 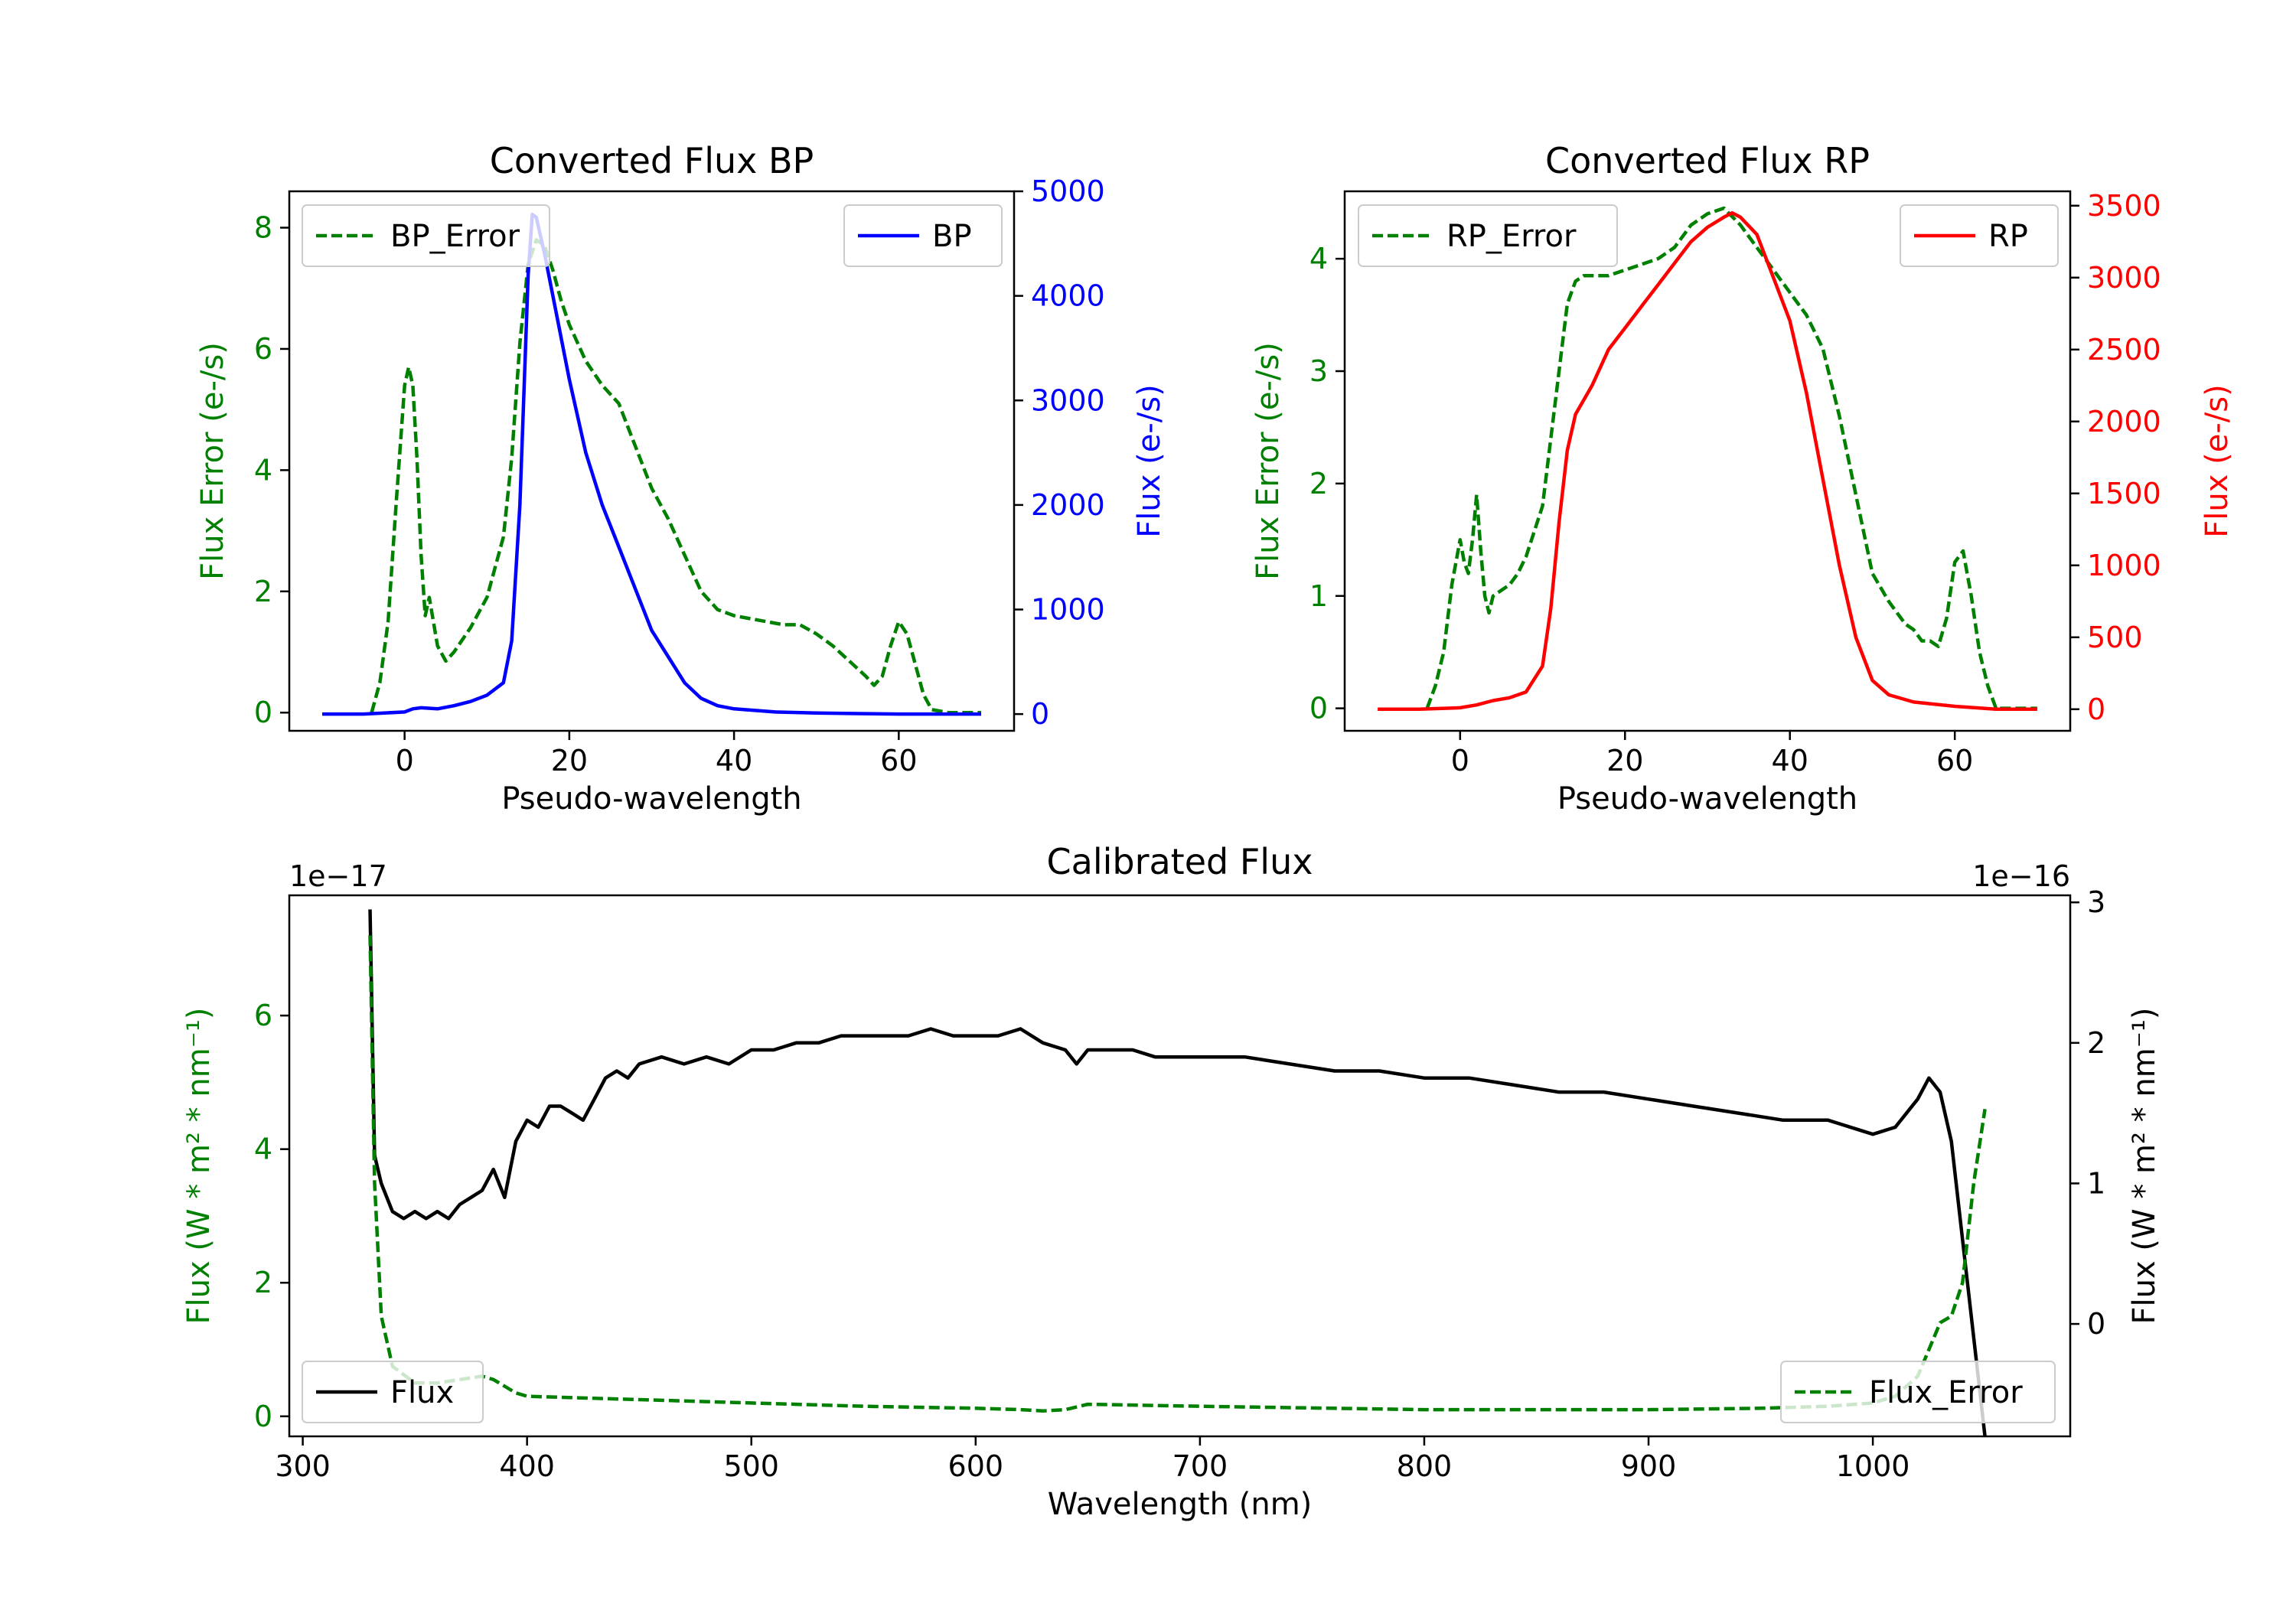 What do you see at coordinates (263, 228) in the screenshot?
I see `left-y-tick-label: 8` at bounding box center [263, 228].